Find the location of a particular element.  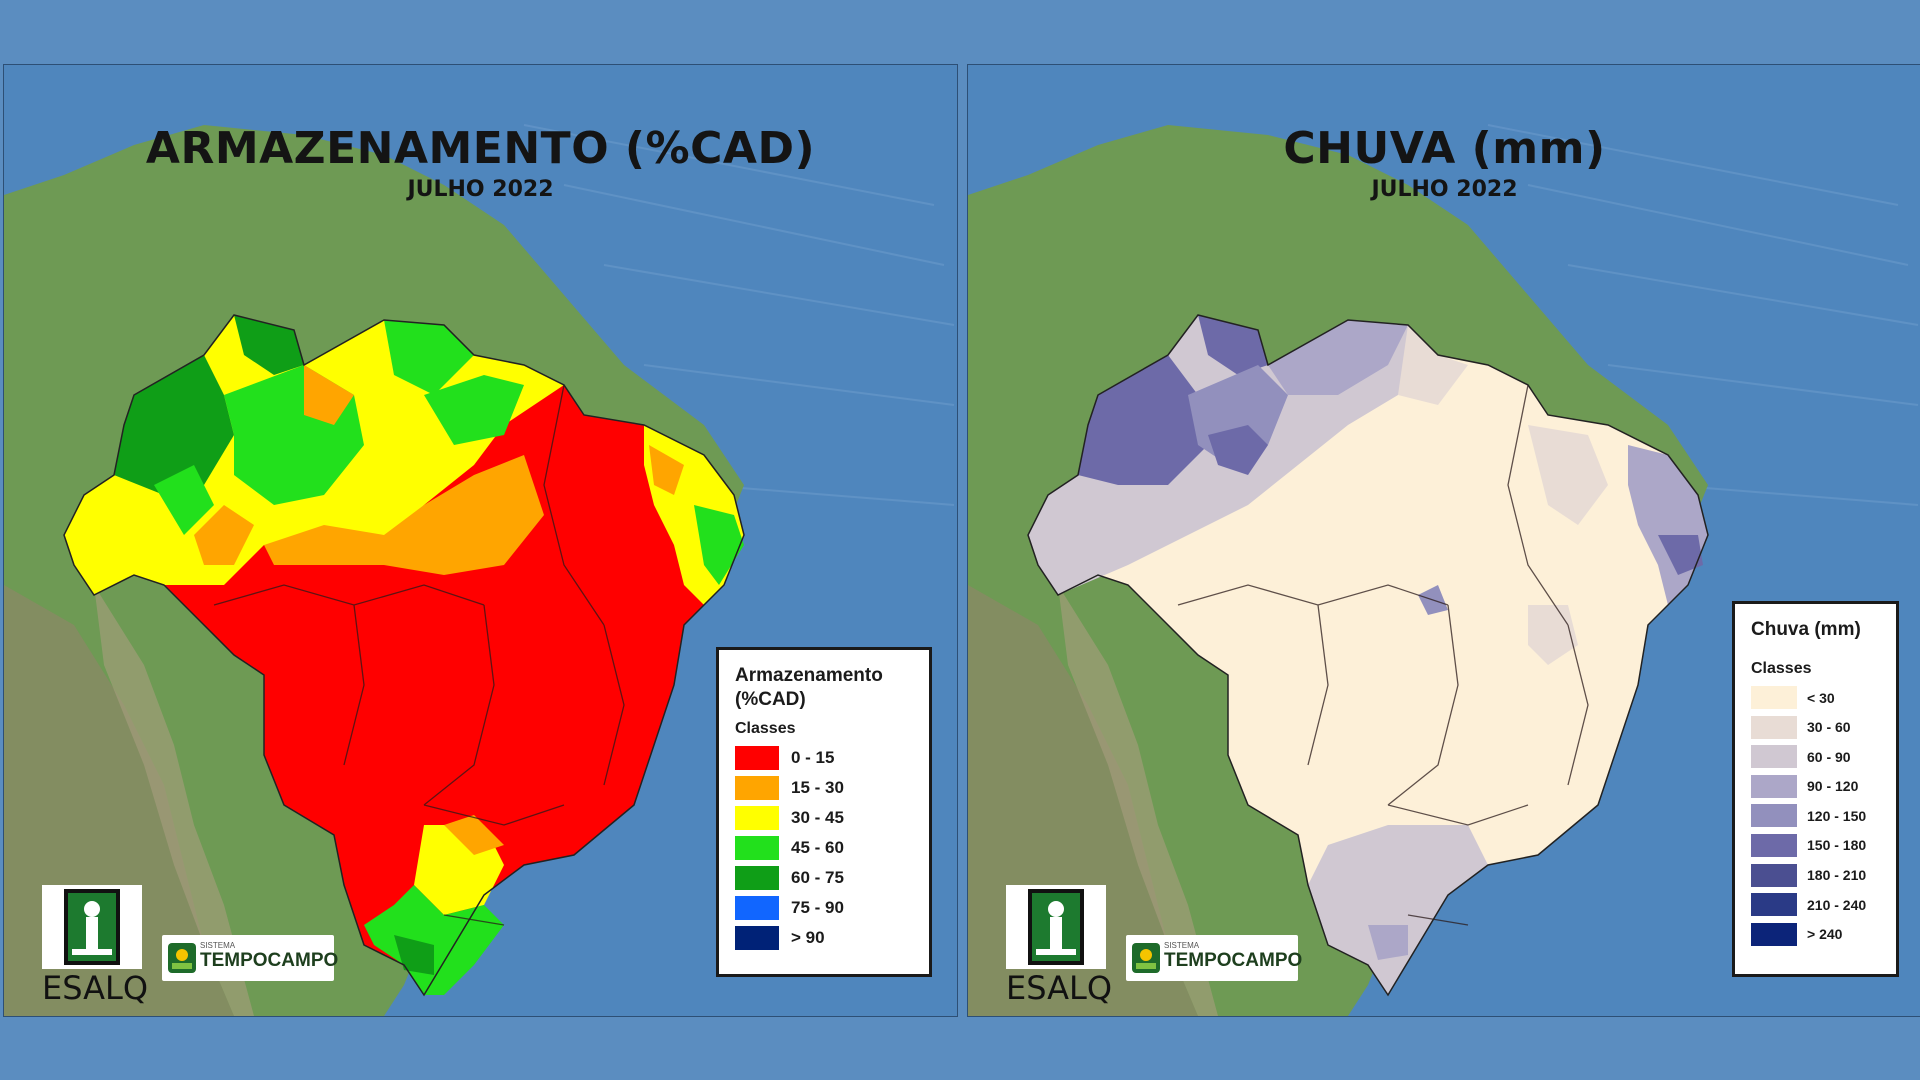

legend-label: 30 - 60 is located at coordinates (1829, 727).